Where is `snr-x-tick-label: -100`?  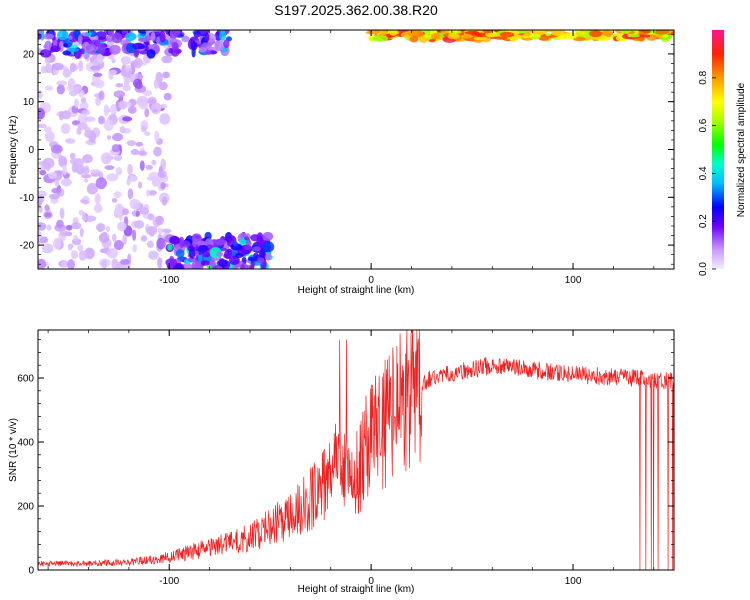
snr-x-tick-label: -100 is located at coordinates (169, 581).